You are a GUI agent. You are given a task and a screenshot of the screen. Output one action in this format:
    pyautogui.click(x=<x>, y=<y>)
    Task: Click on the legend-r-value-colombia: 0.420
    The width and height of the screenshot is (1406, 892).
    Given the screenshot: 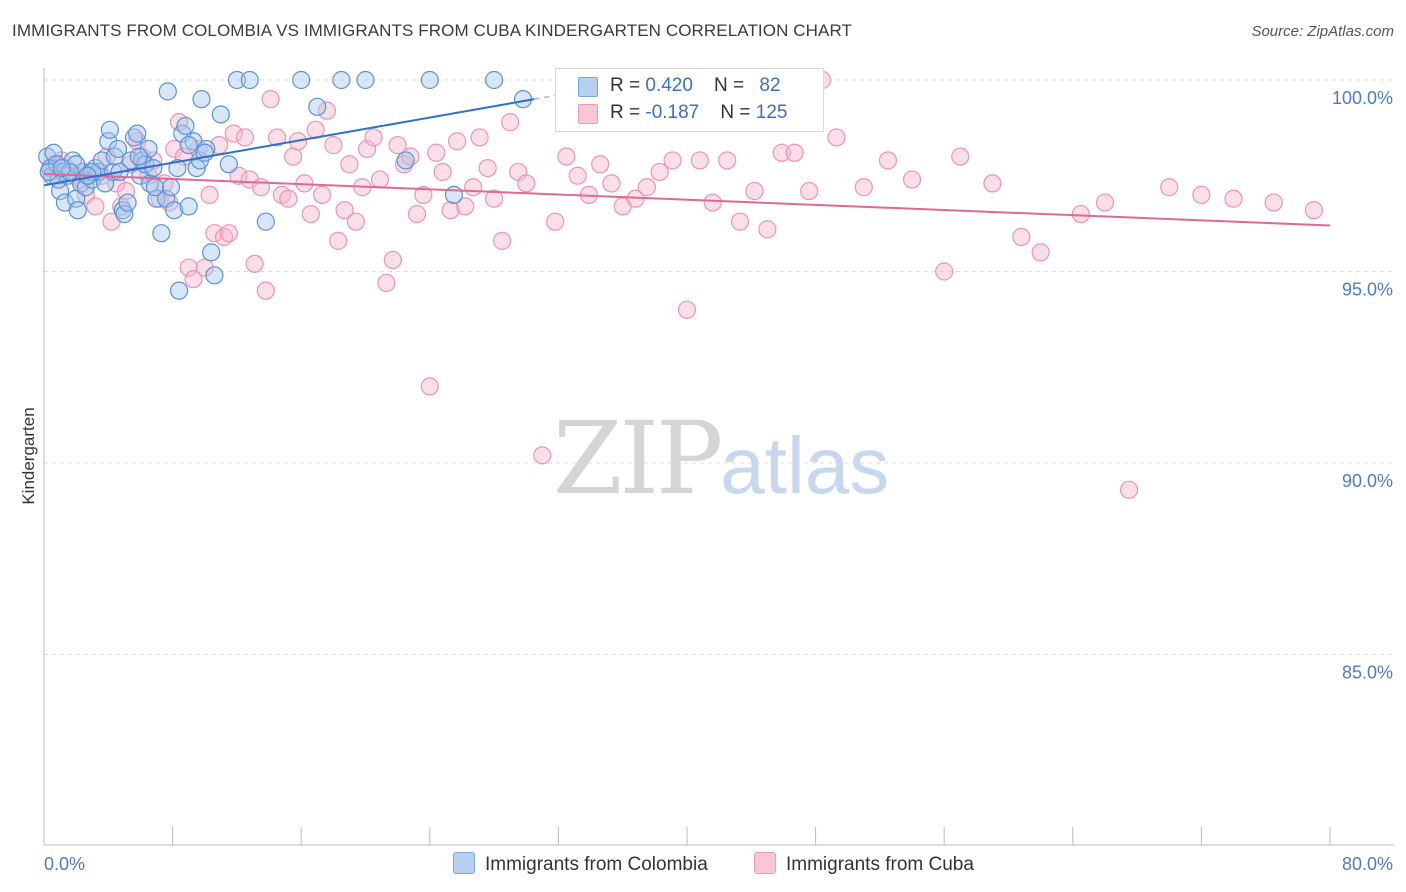 What is the action you would take?
    pyautogui.click(x=669, y=85)
    